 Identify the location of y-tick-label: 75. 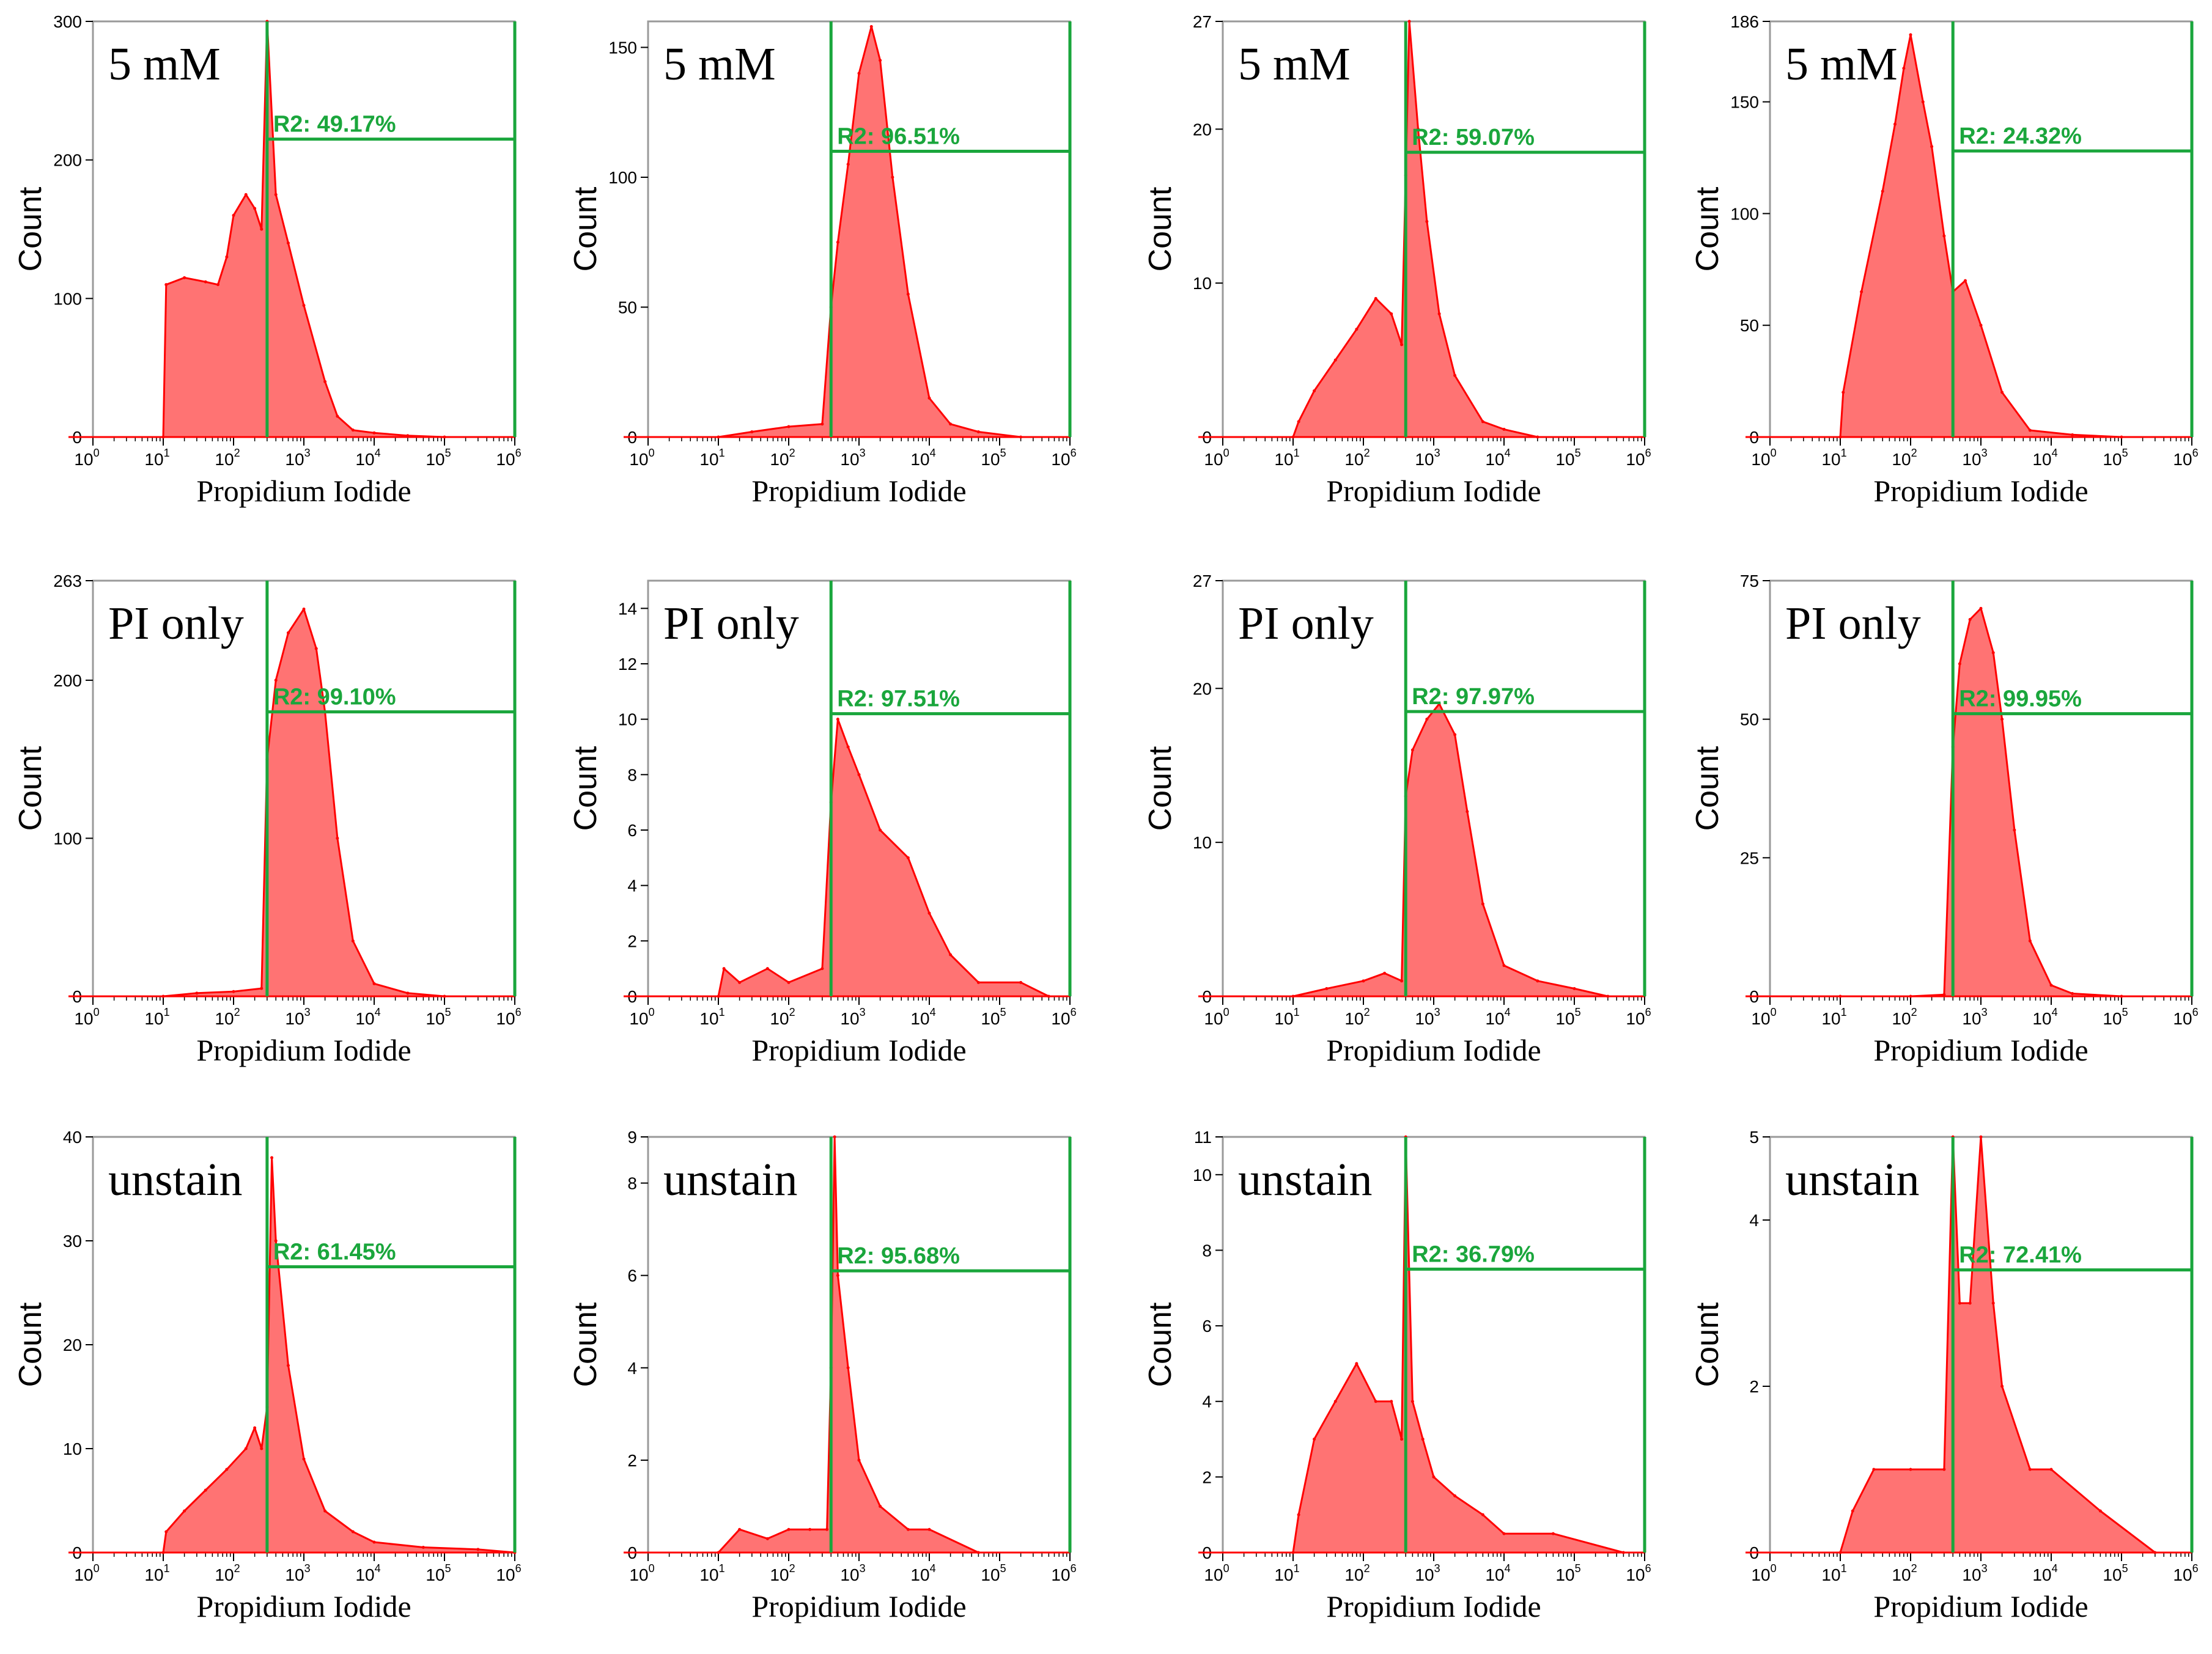
(1749, 581).